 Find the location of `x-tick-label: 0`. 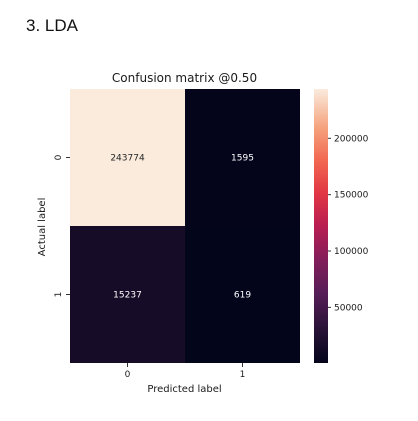

x-tick-label: 0 is located at coordinates (128, 375).